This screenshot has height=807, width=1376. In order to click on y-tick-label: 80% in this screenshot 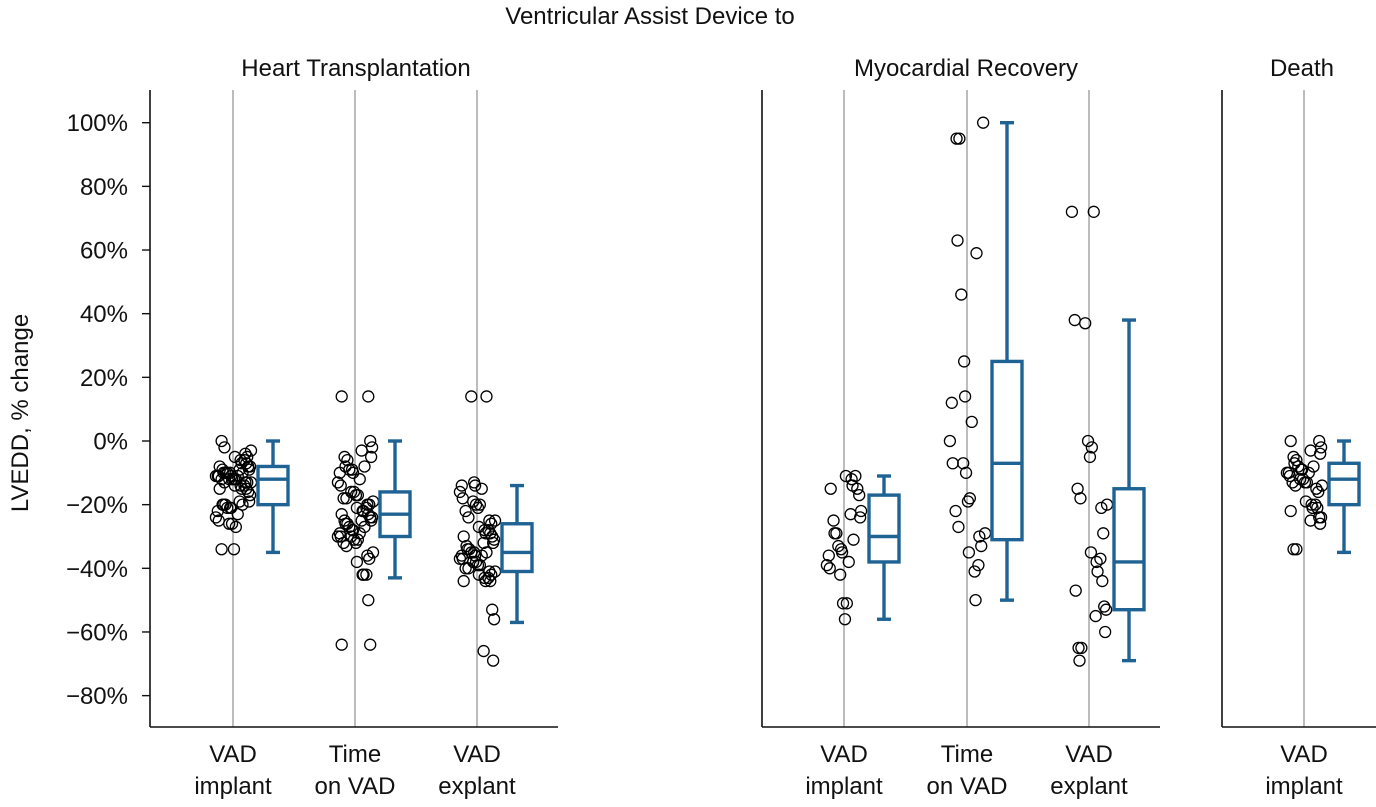, I will do `click(104, 187)`.